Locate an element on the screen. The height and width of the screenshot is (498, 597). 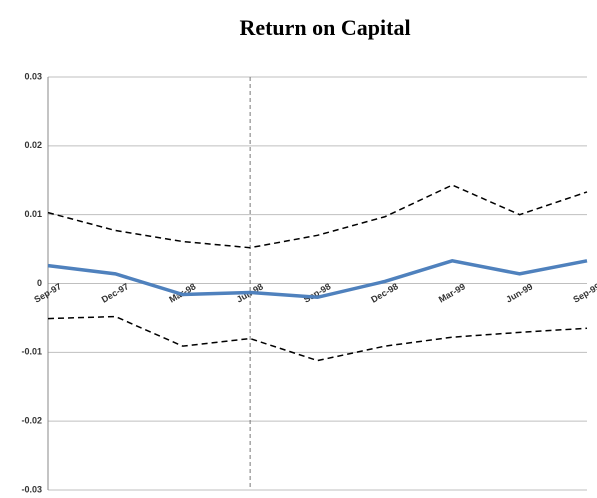
x-tick-label: Dec-97 is located at coordinates (115, 292).